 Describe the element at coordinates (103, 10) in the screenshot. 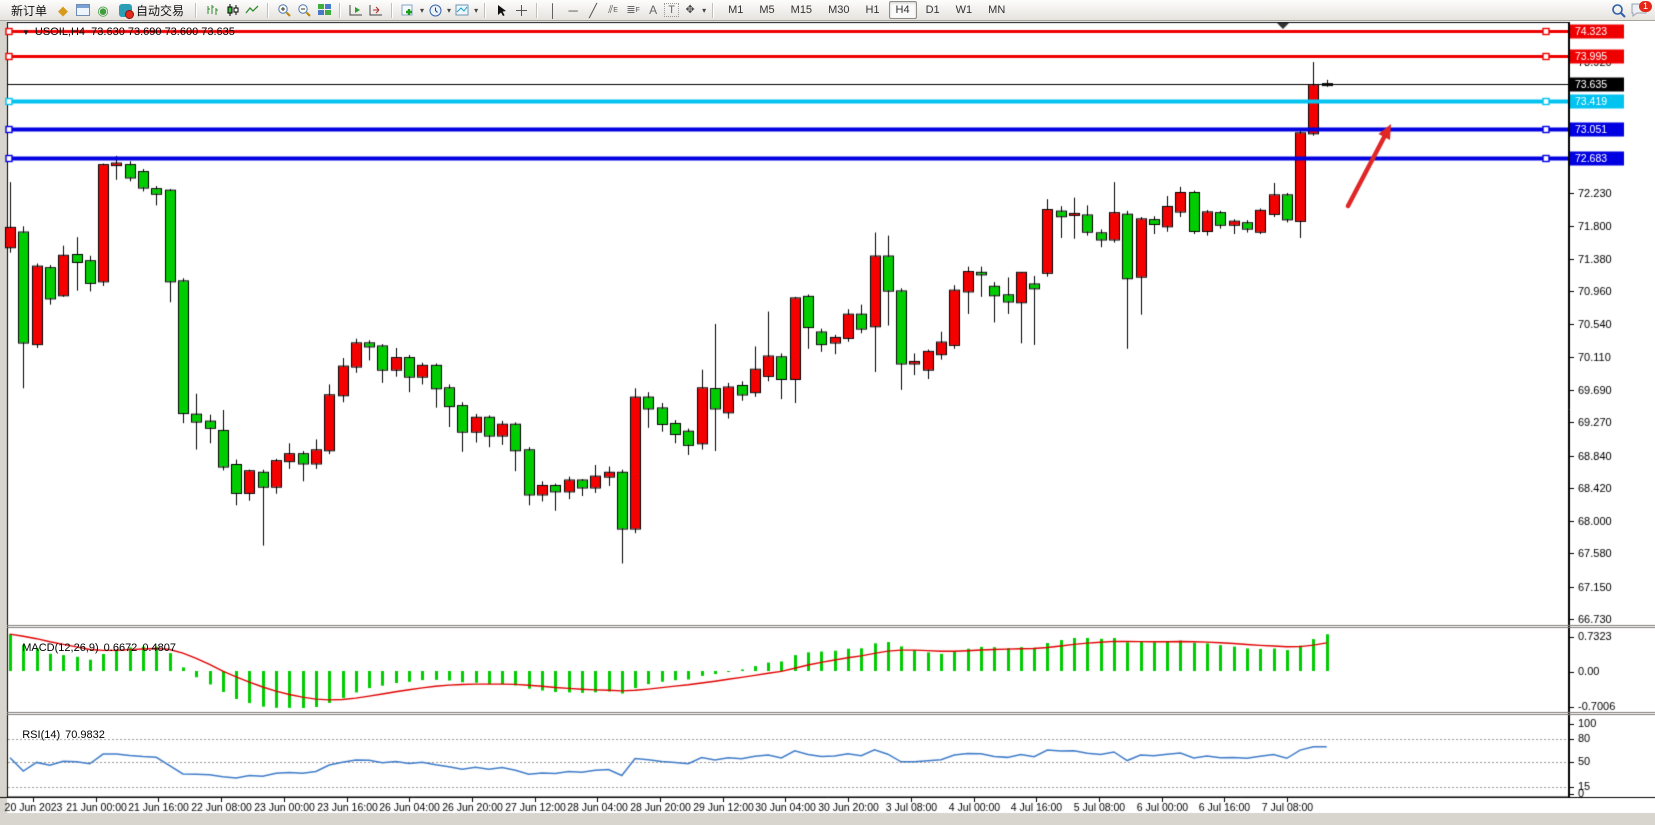

I see `radar-icon: ◉` at that location.